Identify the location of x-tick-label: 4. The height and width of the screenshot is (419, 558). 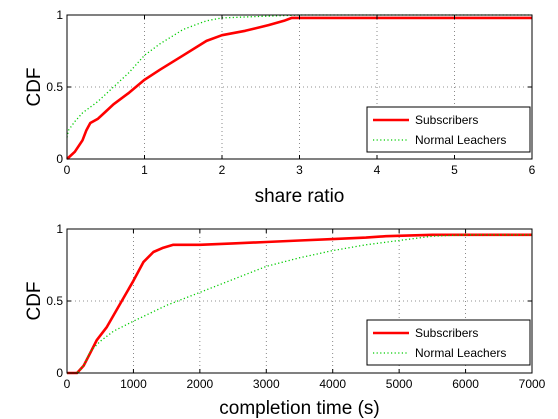
(377, 170).